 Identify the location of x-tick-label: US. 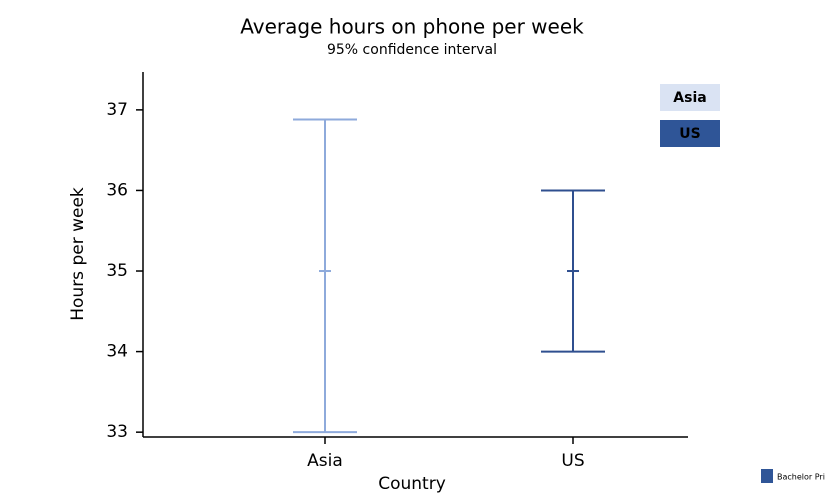
(572, 461).